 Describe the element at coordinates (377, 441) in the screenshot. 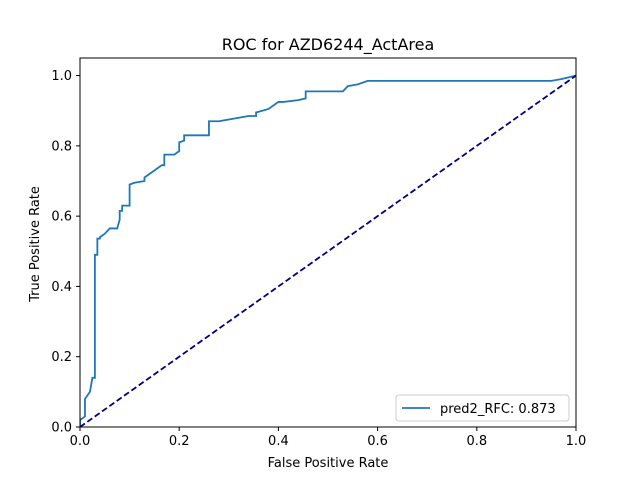

I see `x-tick-label: 0.6` at that location.